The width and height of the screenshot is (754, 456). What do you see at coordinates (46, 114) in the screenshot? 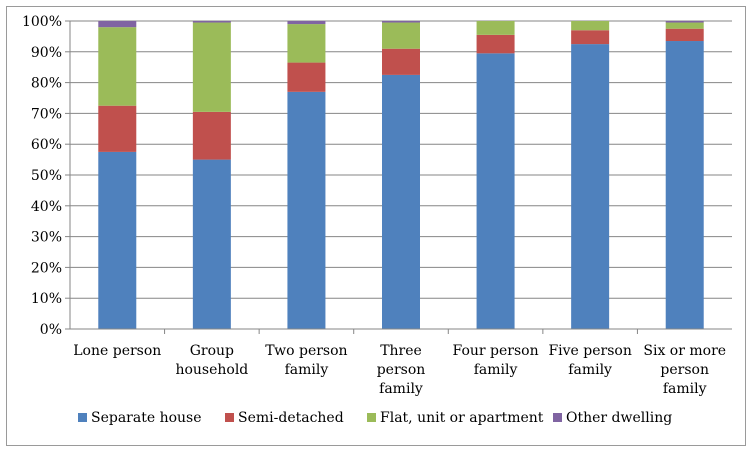
I see `y-tick-label: 70%` at bounding box center [46, 114].